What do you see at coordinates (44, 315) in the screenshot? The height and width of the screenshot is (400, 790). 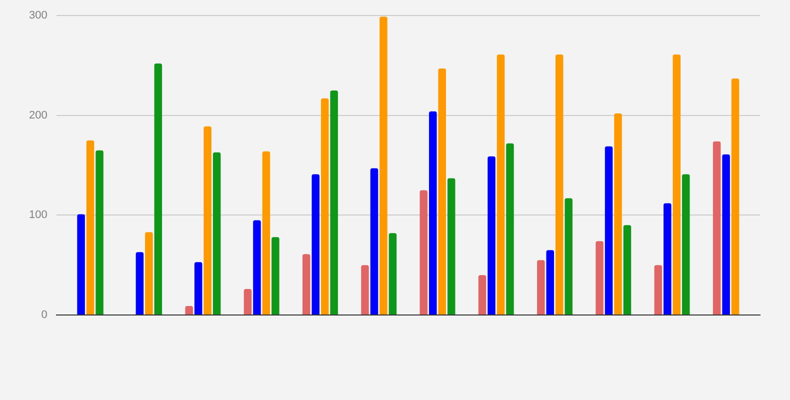 I see `y-tick-label: 0` at bounding box center [44, 315].